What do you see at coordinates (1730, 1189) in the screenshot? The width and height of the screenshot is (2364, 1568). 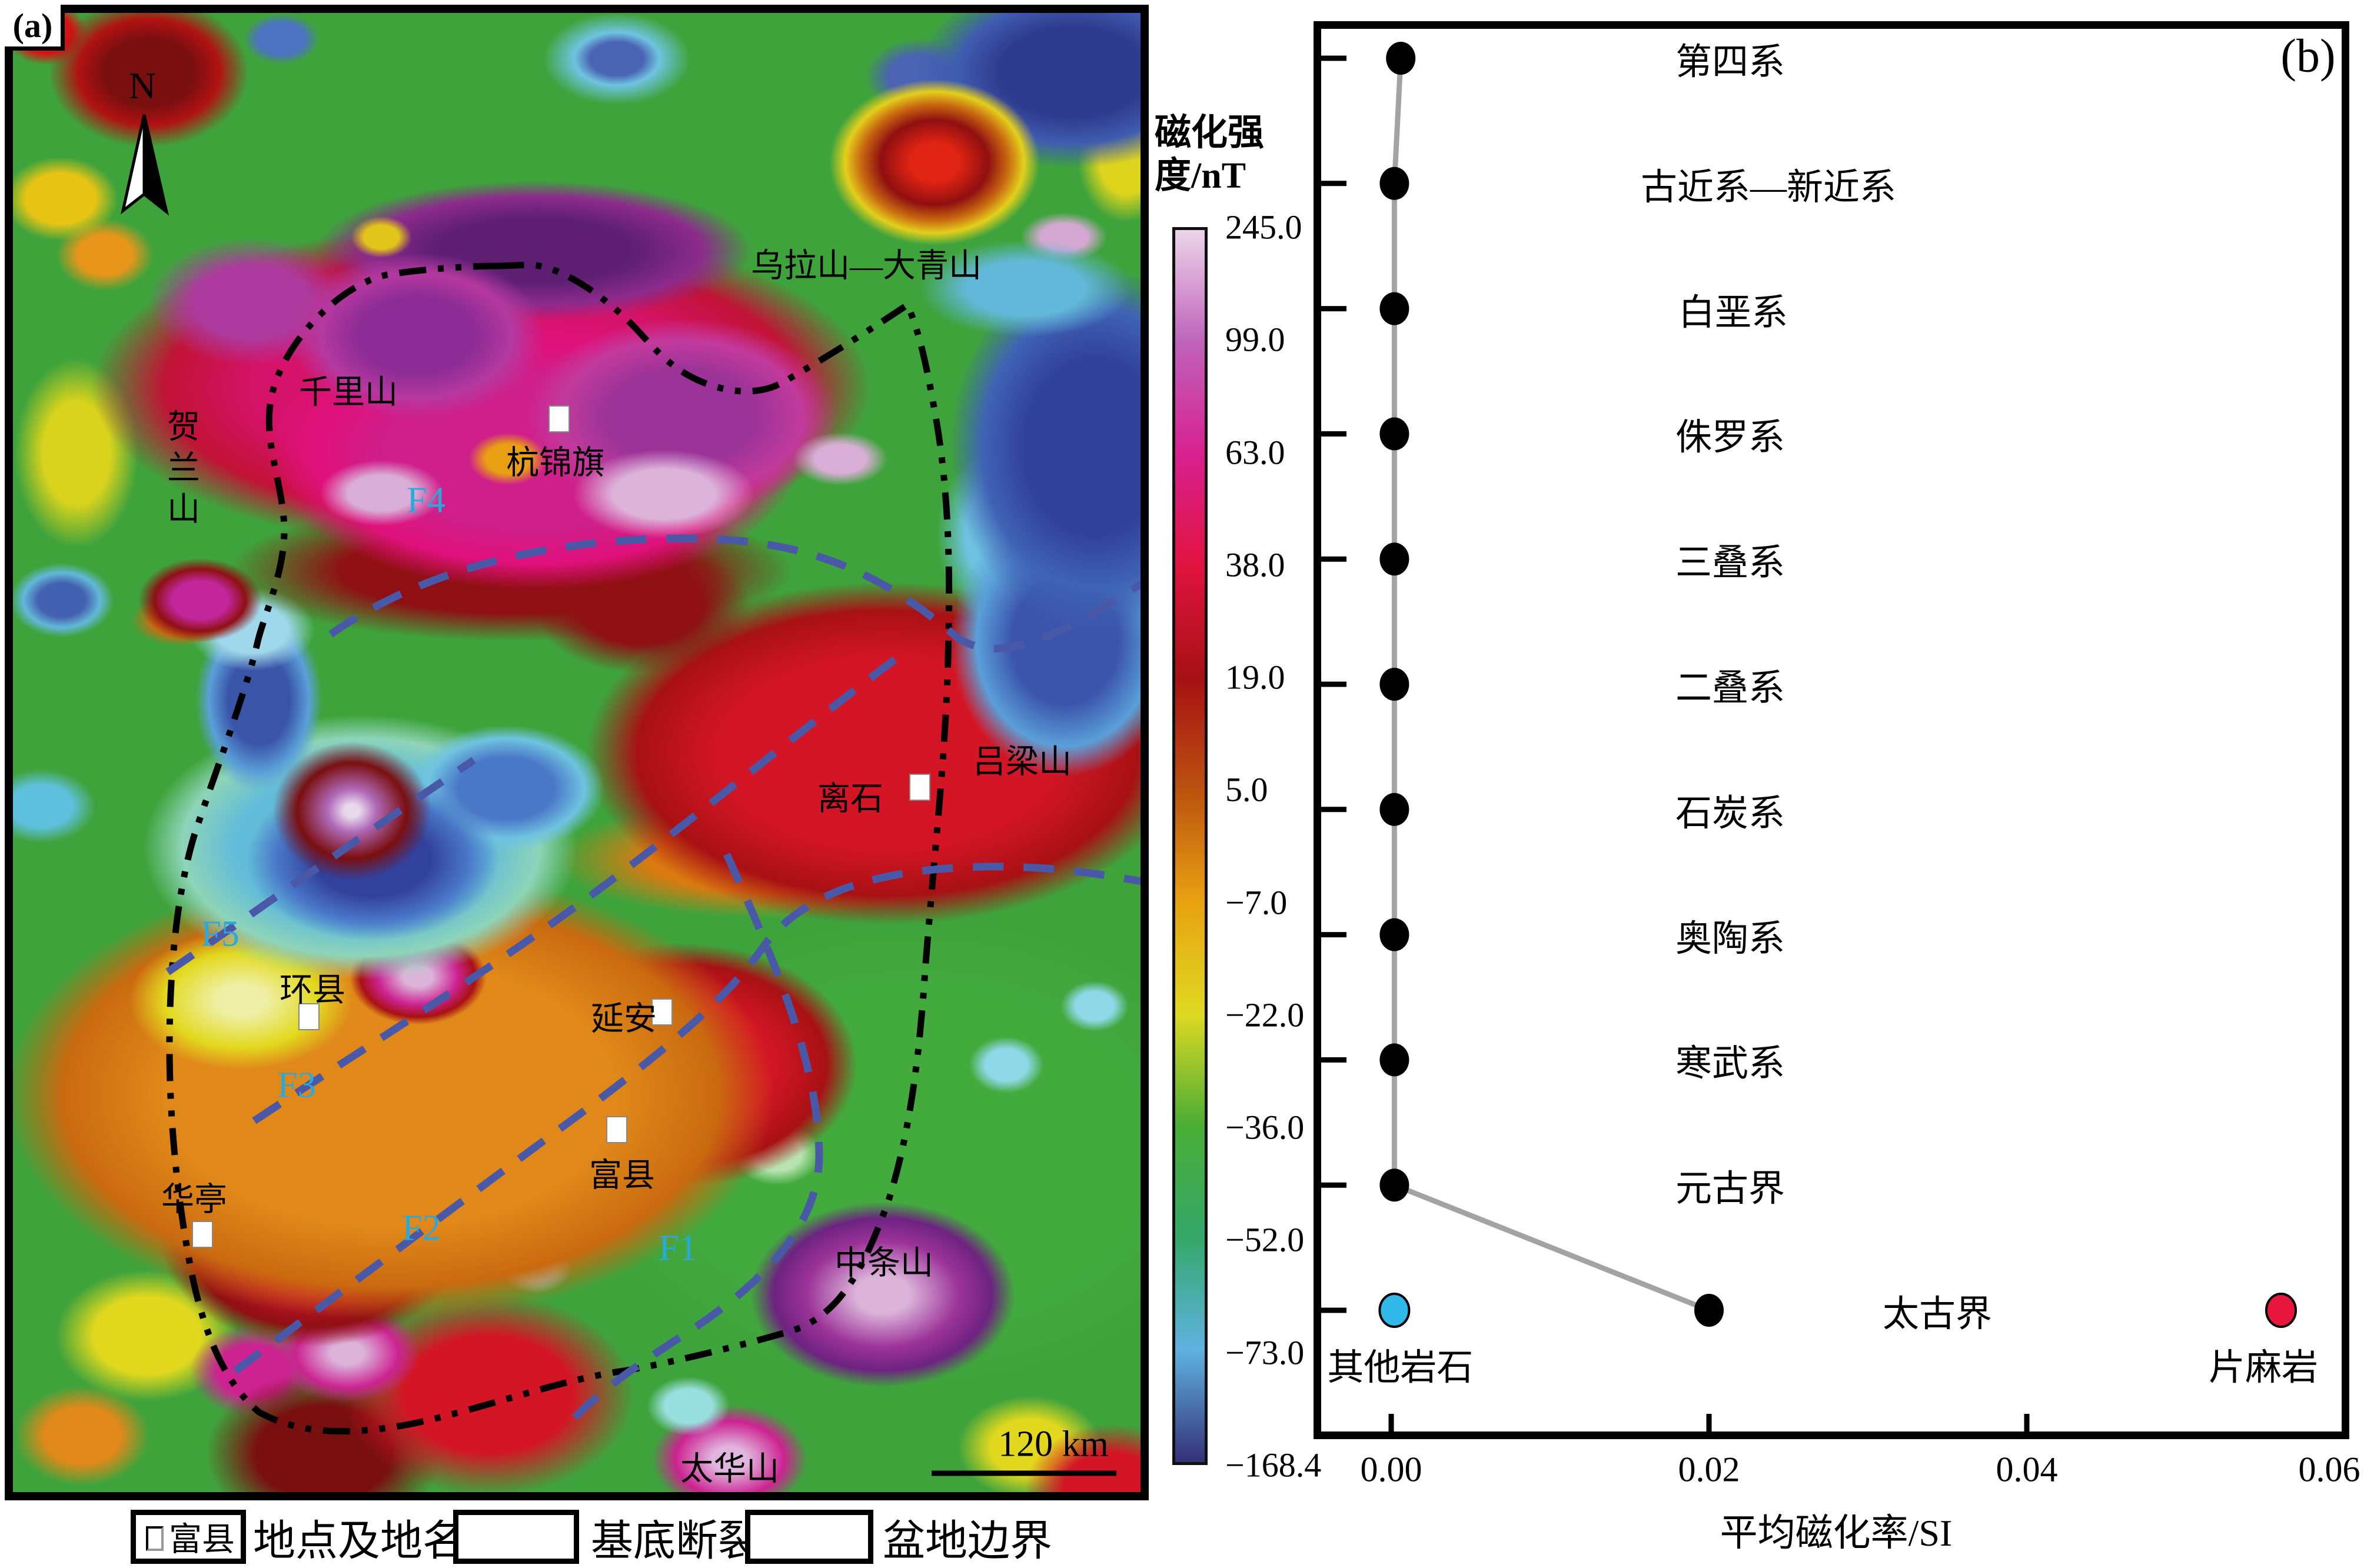 I see `stratum-label: 元古界` at bounding box center [1730, 1189].